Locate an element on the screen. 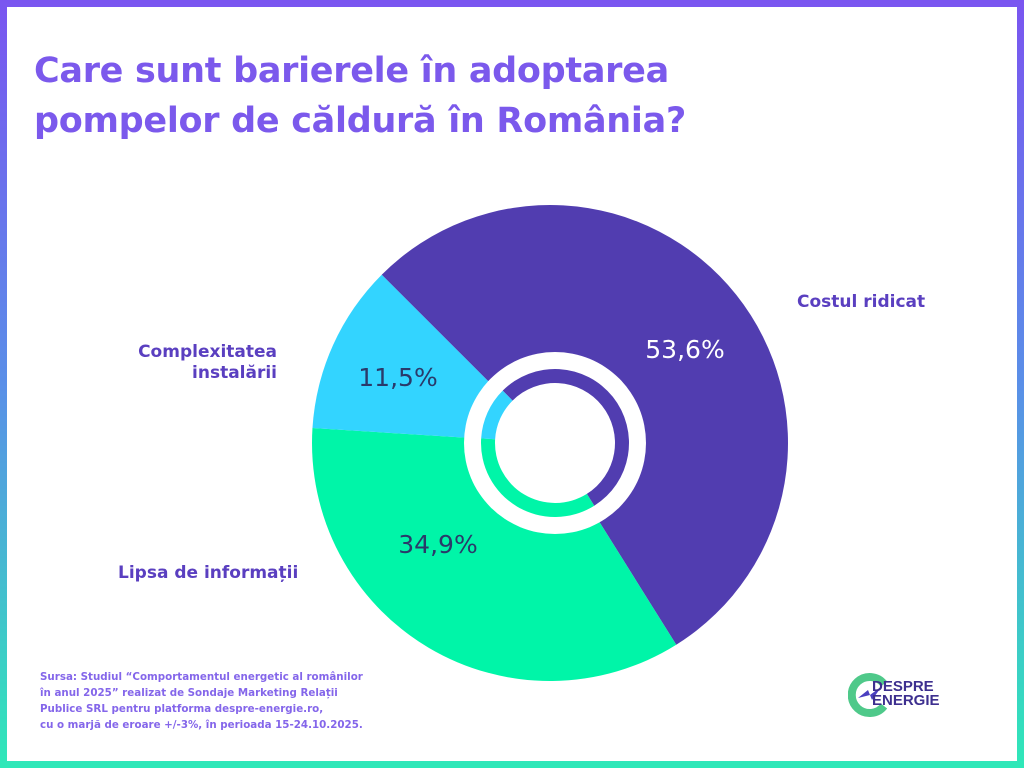 This screenshot has height=768, width=1024. value-label-2: 11,5% is located at coordinates (397, 377).